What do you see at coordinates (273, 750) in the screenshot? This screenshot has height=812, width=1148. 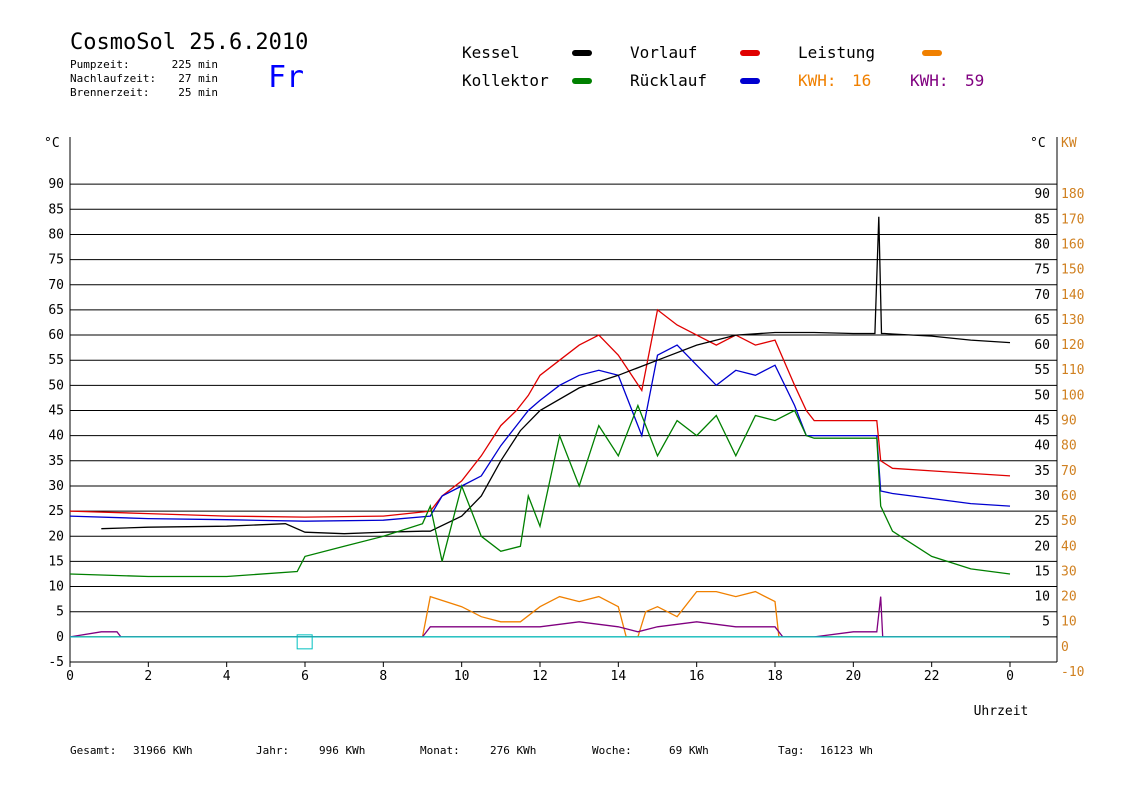 I see `footer-label-jahr: Jahr:` at bounding box center [273, 750].